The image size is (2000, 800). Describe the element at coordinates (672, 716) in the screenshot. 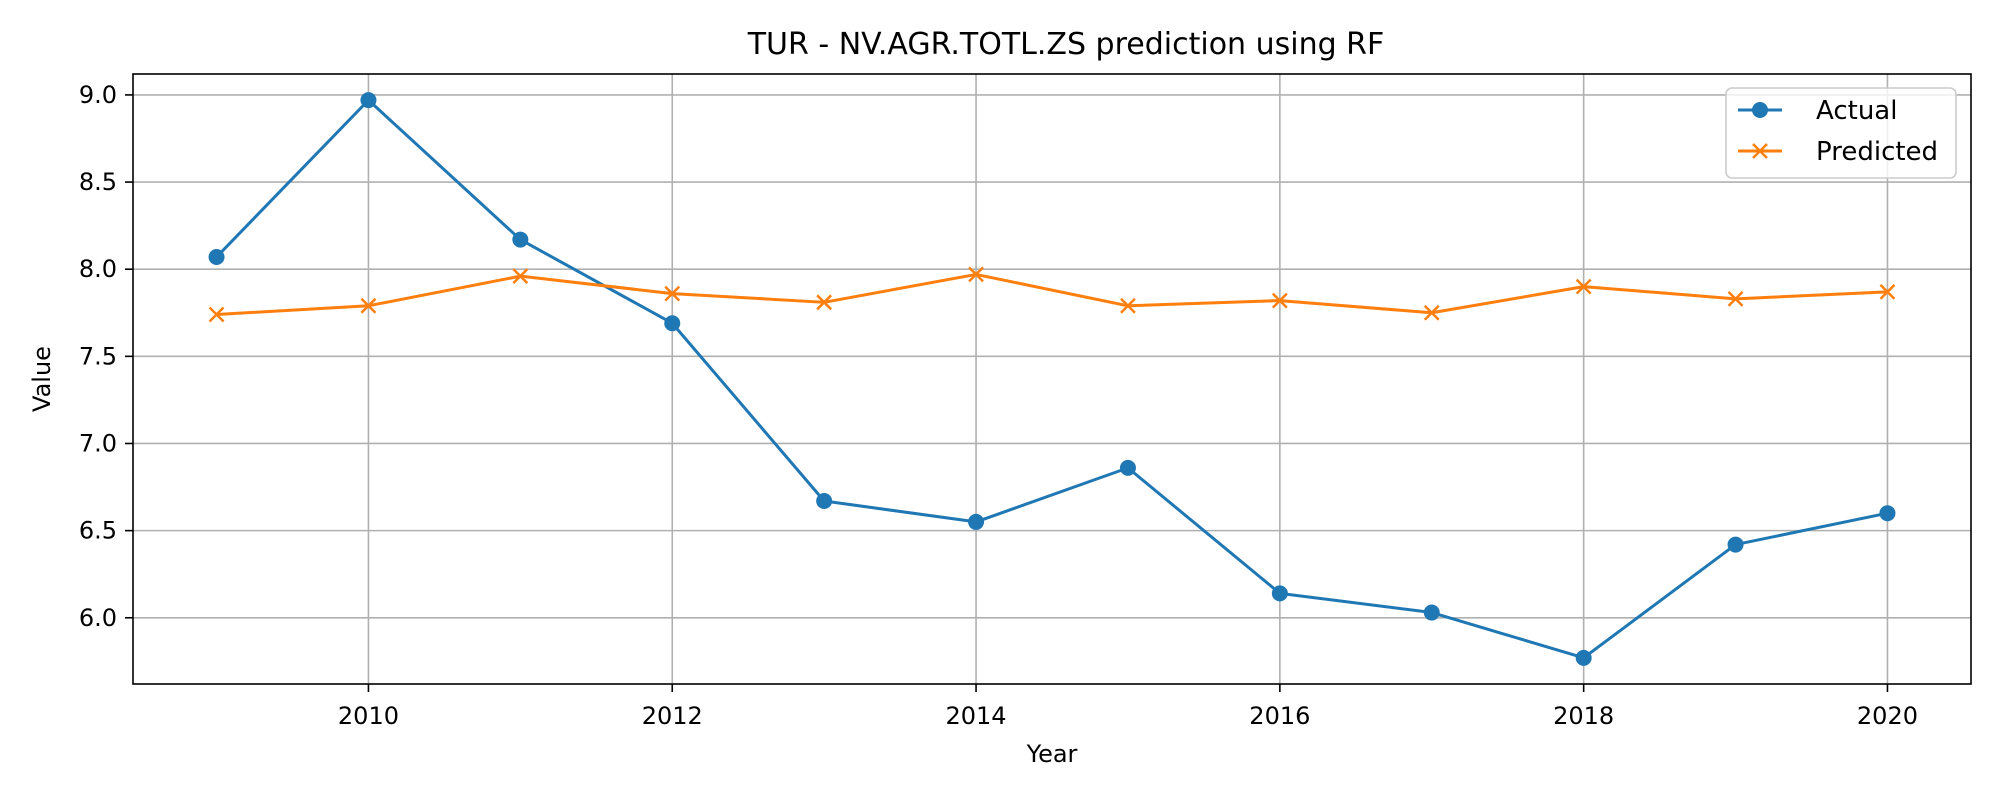

I see `x-tick-label: 2012` at that location.